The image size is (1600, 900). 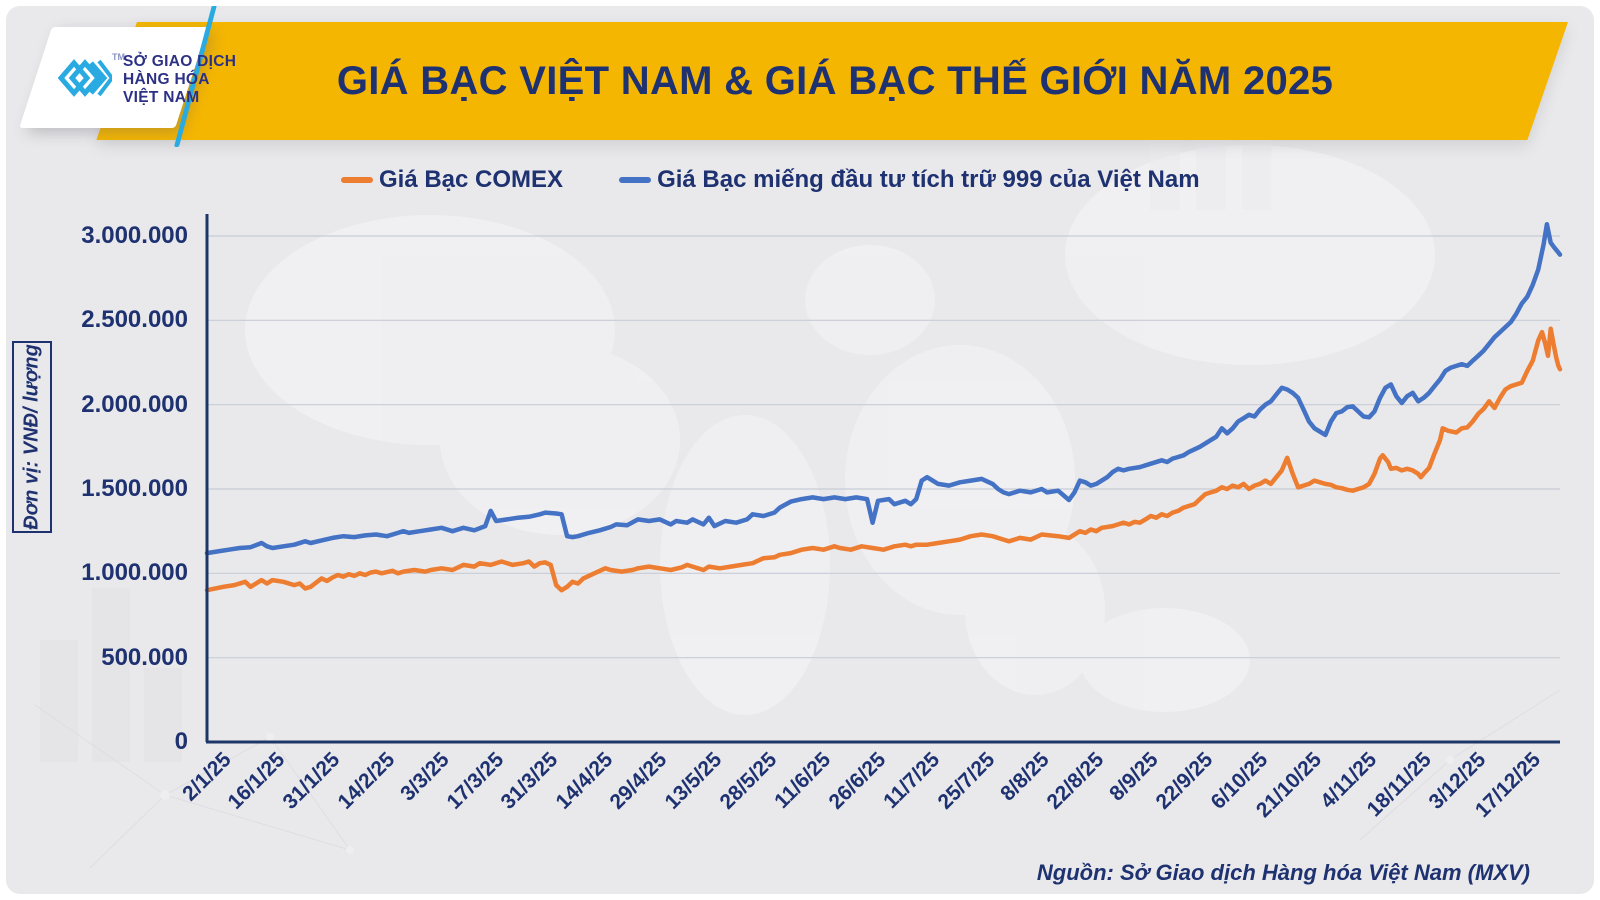 I want to click on logo-text-line-3: VIỆT NAM, so click(x=161, y=97).